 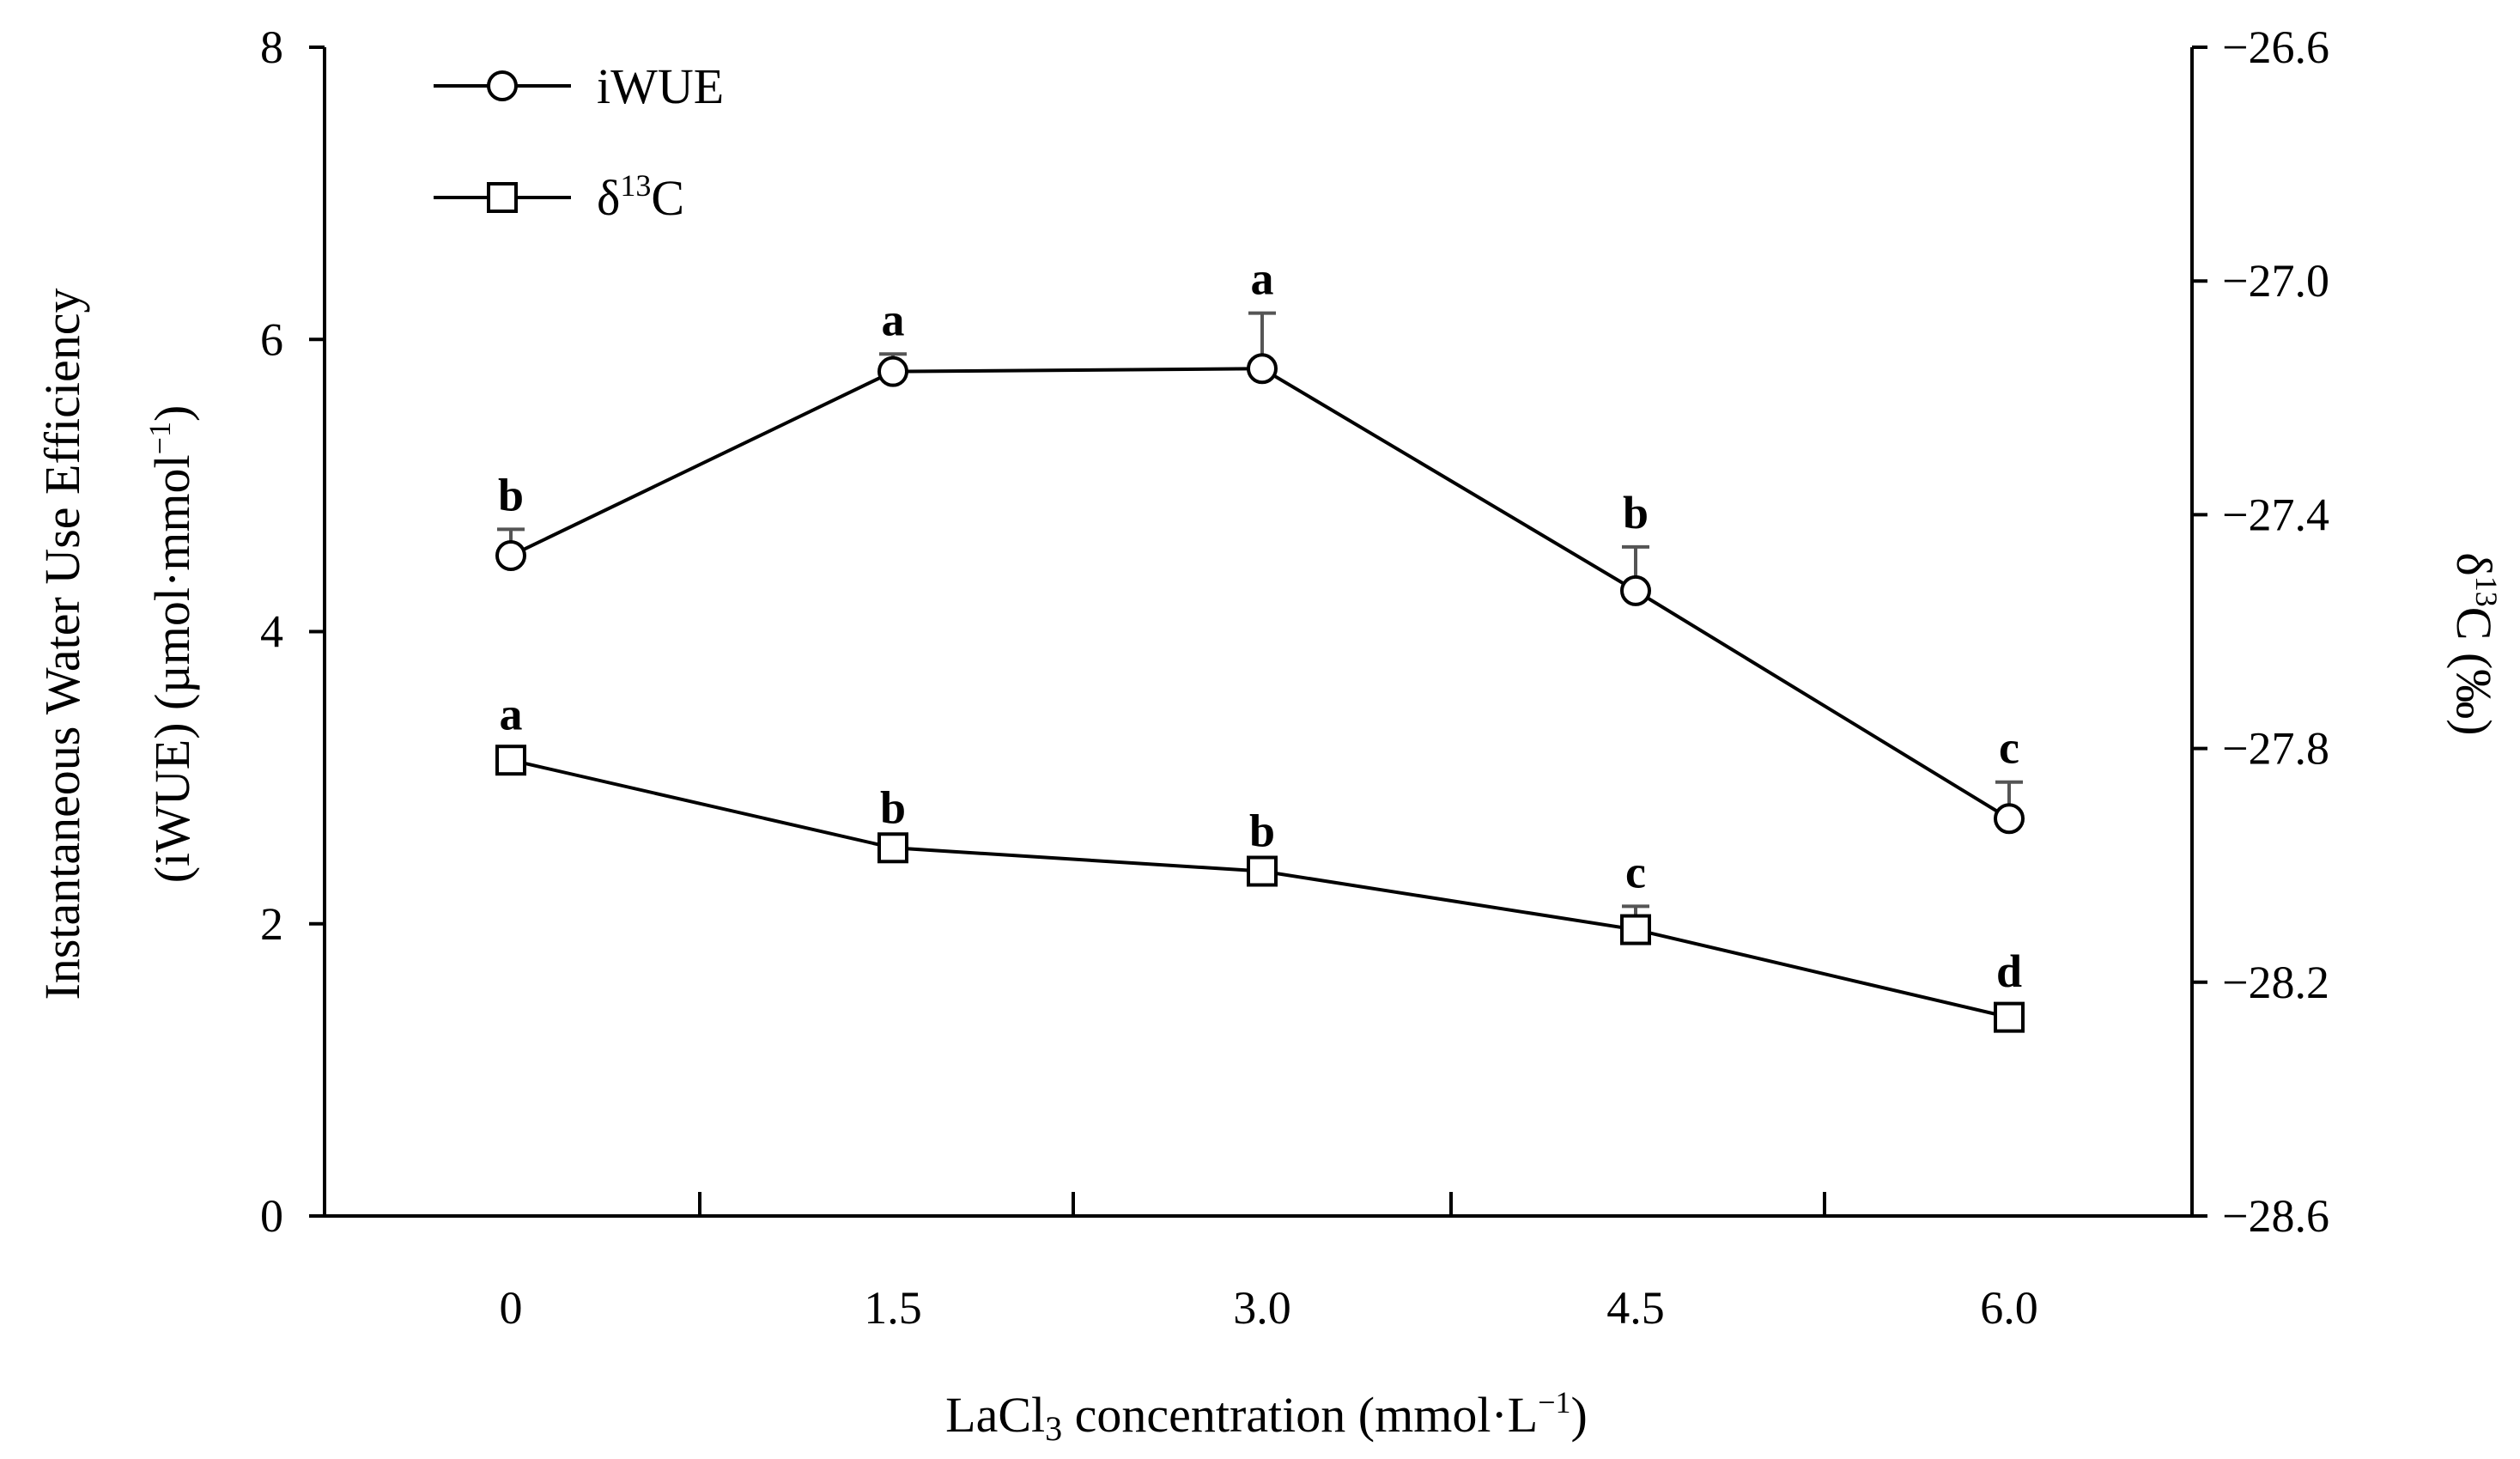 What do you see at coordinates (2009, 1308) in the screenshot?
I see `x-tick-label: 6.0` at bounding box center [2009, 1308].